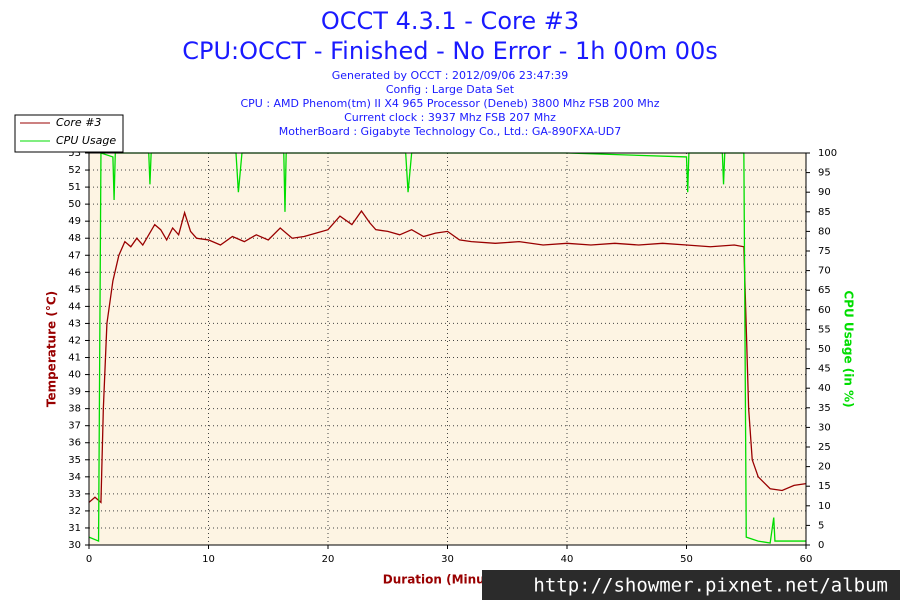 The width and height of the screenshot is (900, 600). What do you see at coordinates (74, 511) in the screenshot?
I see `y-tick-label: 32` at bounding box center [74, 511].